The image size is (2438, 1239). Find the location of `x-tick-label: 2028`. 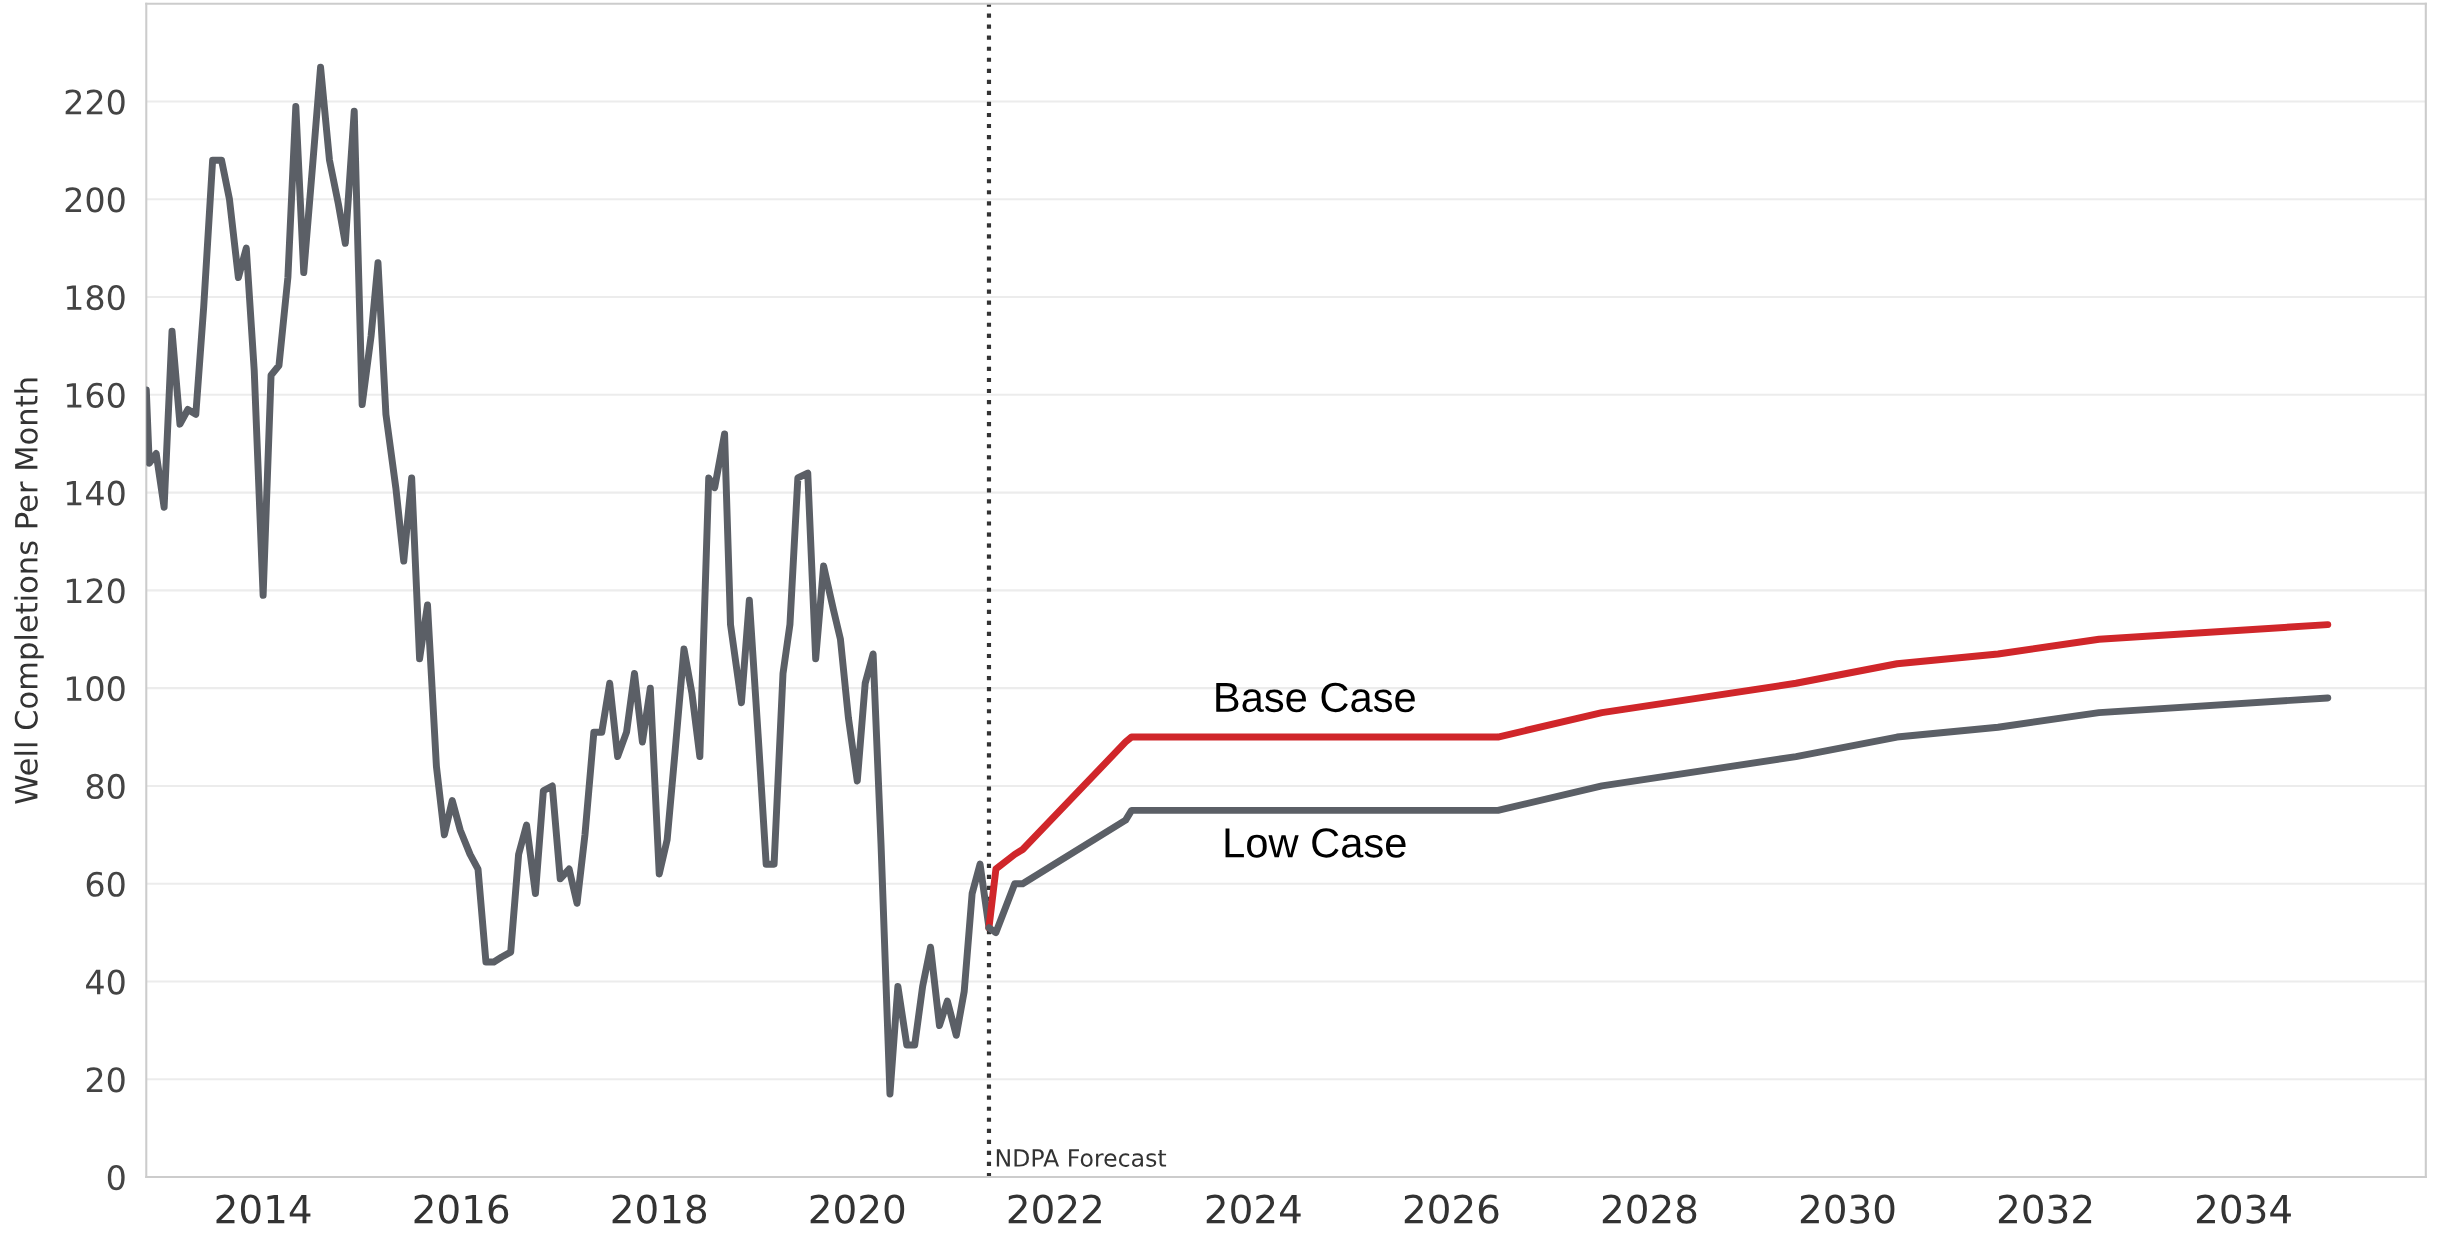

x-tick-label: 2028 is located at coordinates (1649, 1209).